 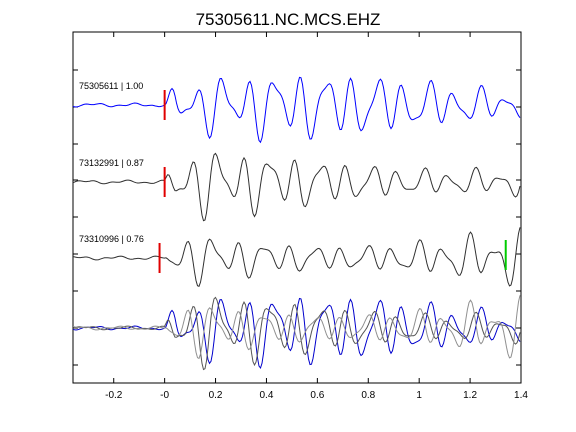 What do you see at coordinates (216, 395) in the screenshot?
I see `x-tick-label: 0.2` at bounding box center [216, 395].